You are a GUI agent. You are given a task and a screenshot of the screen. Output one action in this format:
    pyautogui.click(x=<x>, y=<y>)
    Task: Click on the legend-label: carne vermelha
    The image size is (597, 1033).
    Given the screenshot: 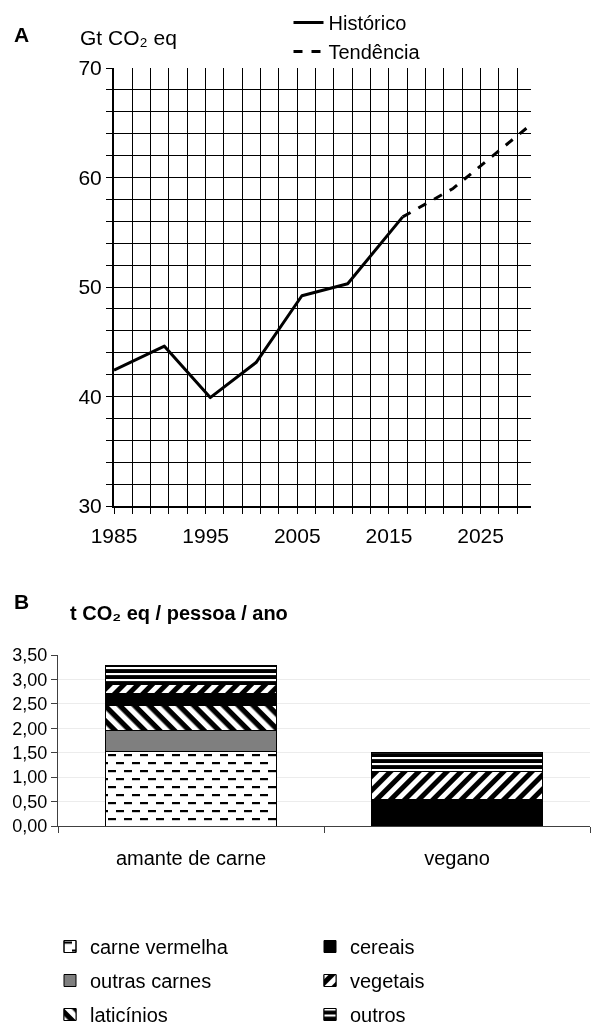 What is the action you would take?
    pyautogui.click(x=159, y=947)
    